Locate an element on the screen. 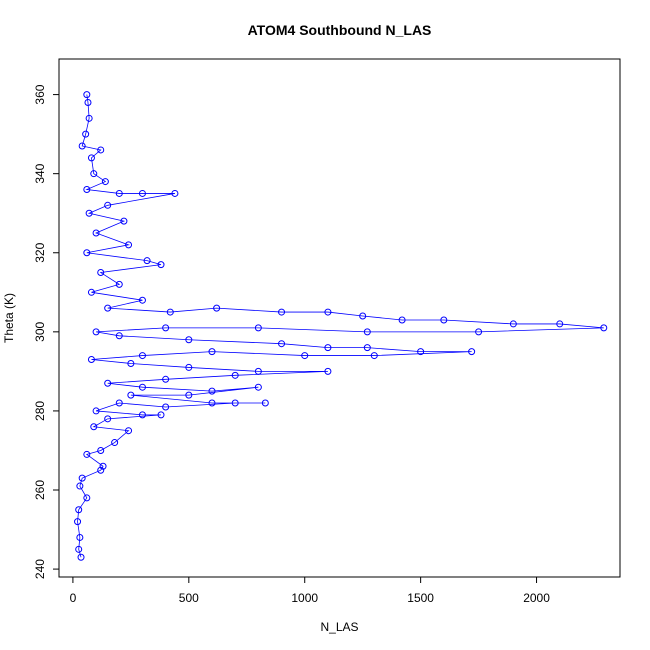 The height and width of the screenshot is (650, 650). x-axis-label: N_LAS is located at coordinates (339, 627).